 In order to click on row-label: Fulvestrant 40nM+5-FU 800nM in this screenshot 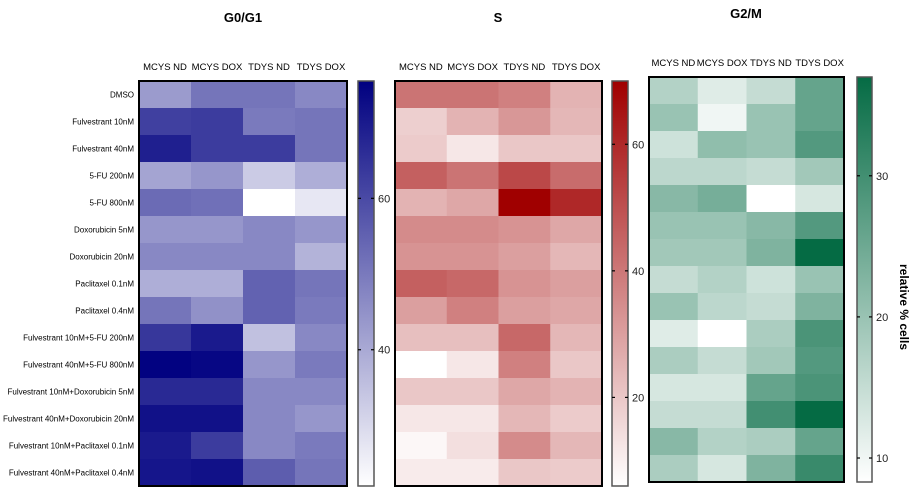, I will do `click(78, 365)`.